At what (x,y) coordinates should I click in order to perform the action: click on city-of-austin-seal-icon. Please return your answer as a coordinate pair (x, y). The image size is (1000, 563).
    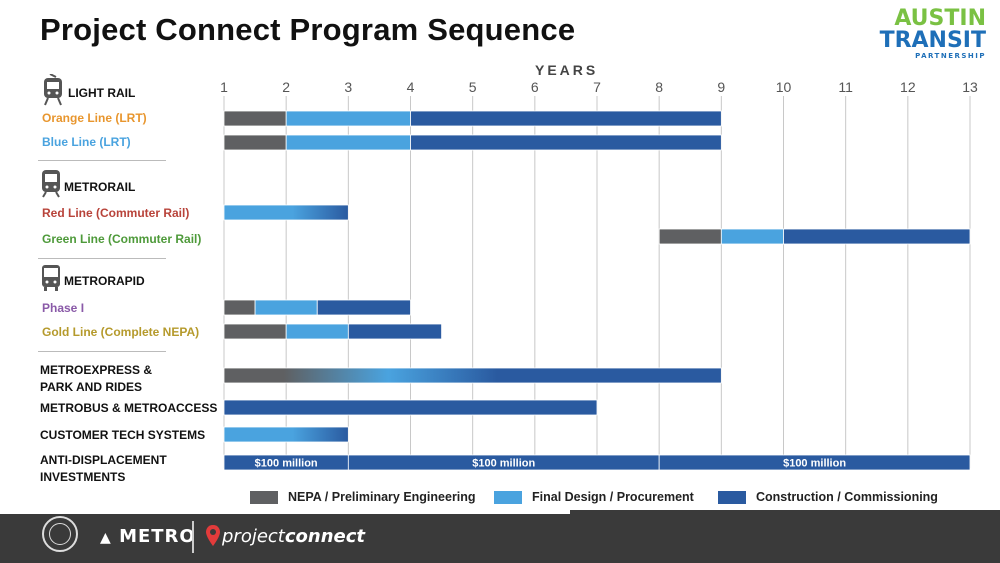
    Looking at the image, I should click on (60, 534).